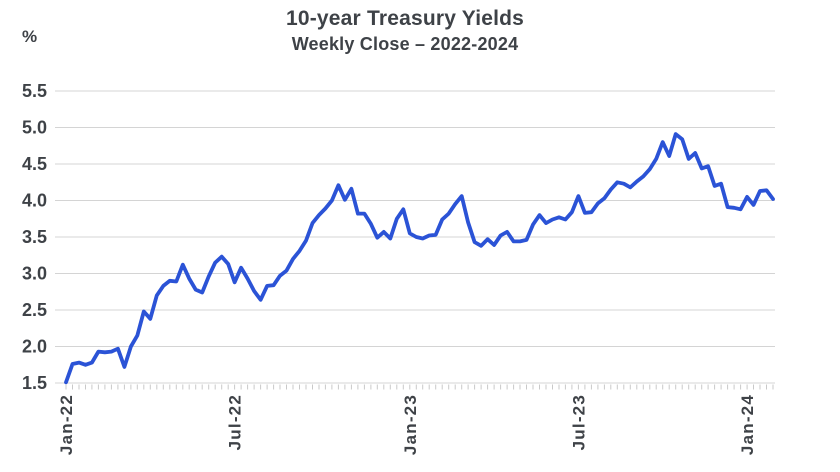 The image size is (840, 472). Describe the element at coordinates (34, 310) in the screenshot. I see `y-axis-tick-label: 2.5` at that location.